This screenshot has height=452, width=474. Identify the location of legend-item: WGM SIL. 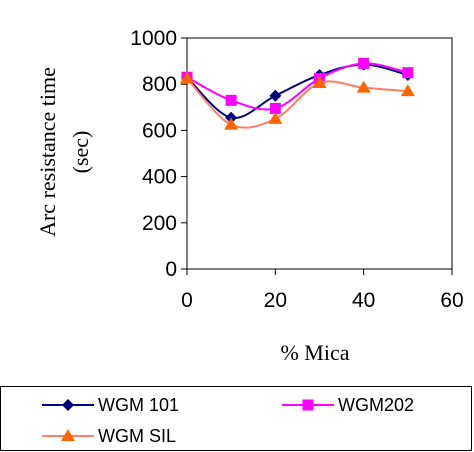
(109, 436).